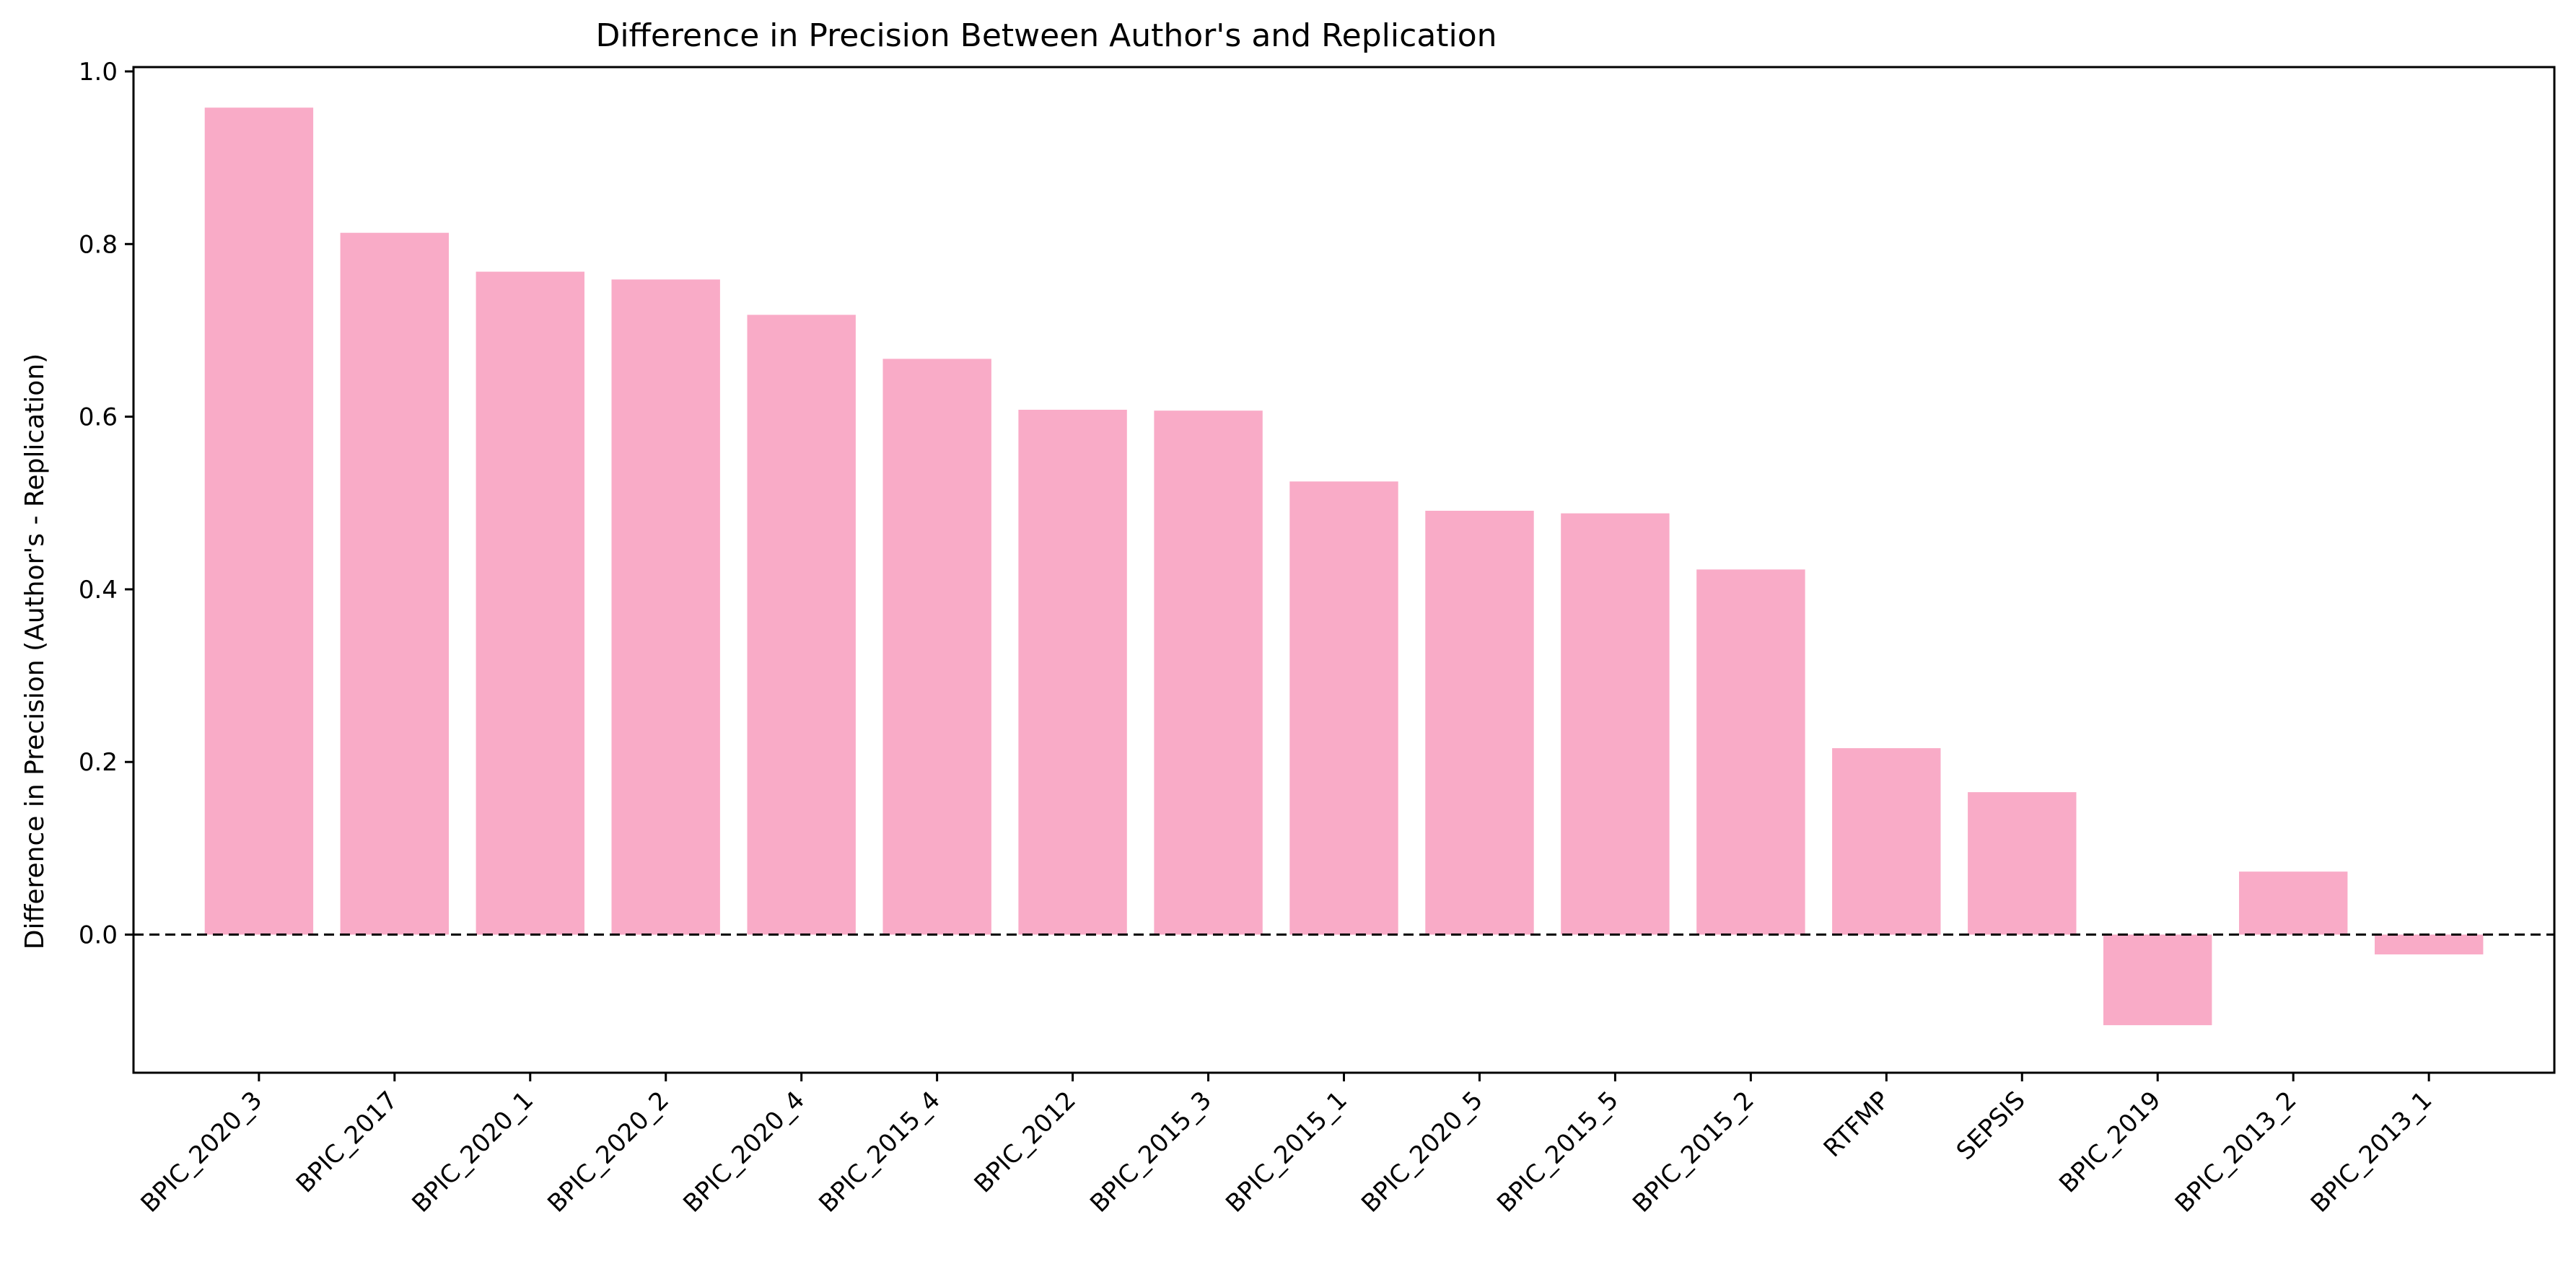 The image size is (2576, 1274). Describe the element at coordinates (1557, 1152) in the screenshot. I see `x-tick-label: BPIC_2015_5` at that location.